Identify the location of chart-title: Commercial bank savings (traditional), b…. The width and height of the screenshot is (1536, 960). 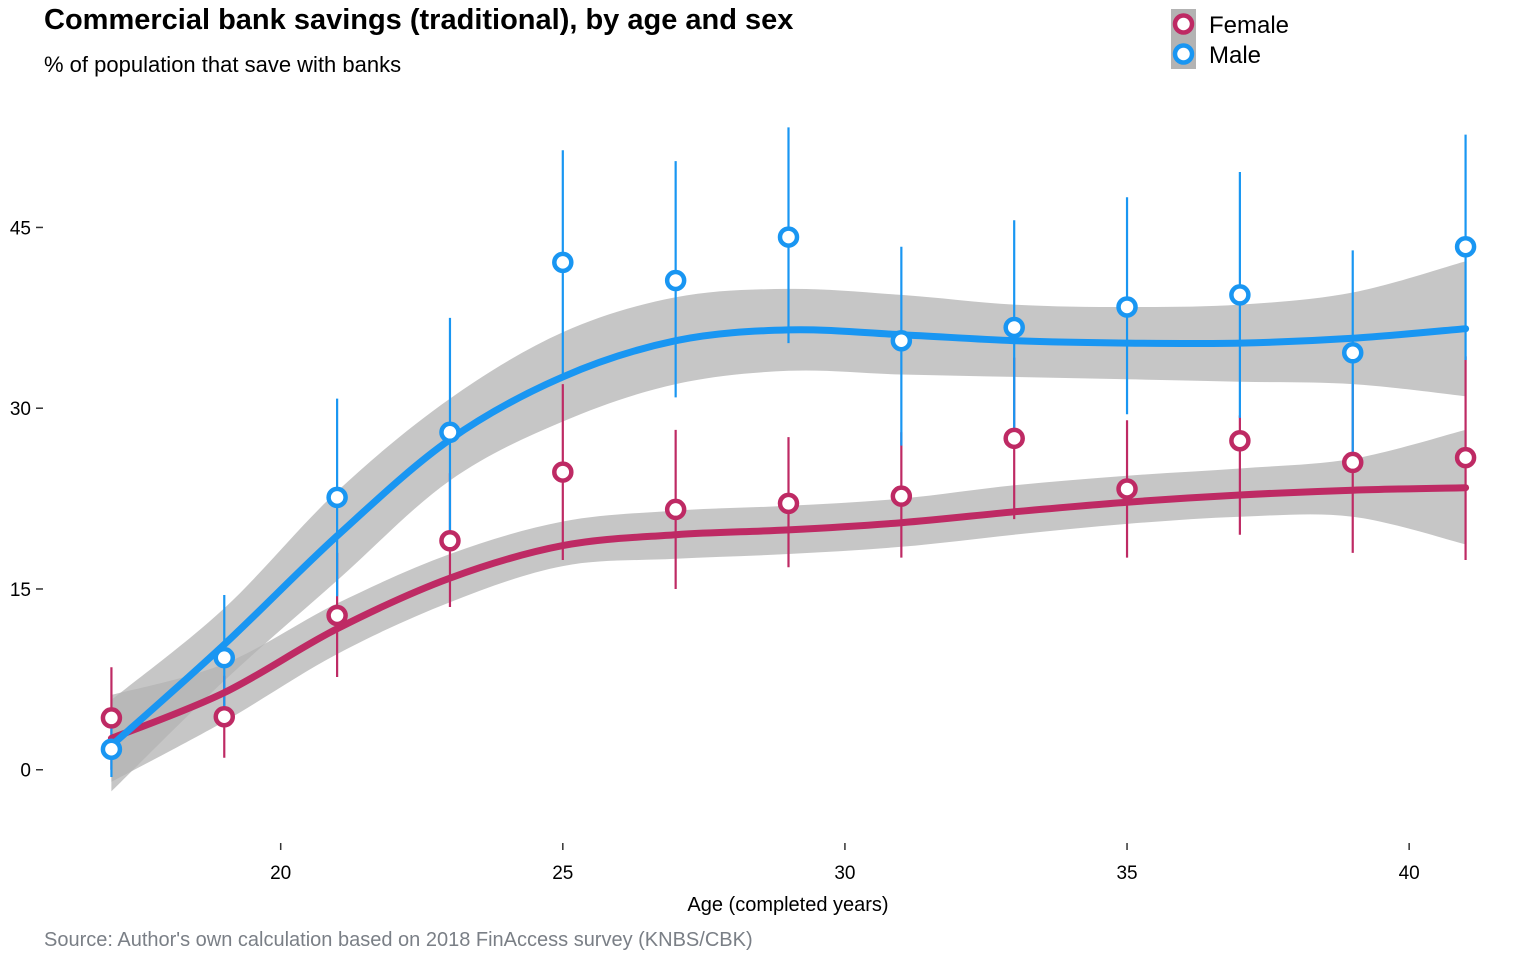
(419, 20).